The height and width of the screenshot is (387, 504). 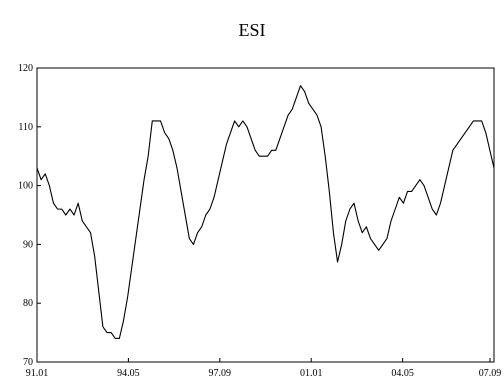 What do you see at coordinates (25, 68) in the screenshot?
I see `y-tick-label: 120` at bounding box center [25, 68].